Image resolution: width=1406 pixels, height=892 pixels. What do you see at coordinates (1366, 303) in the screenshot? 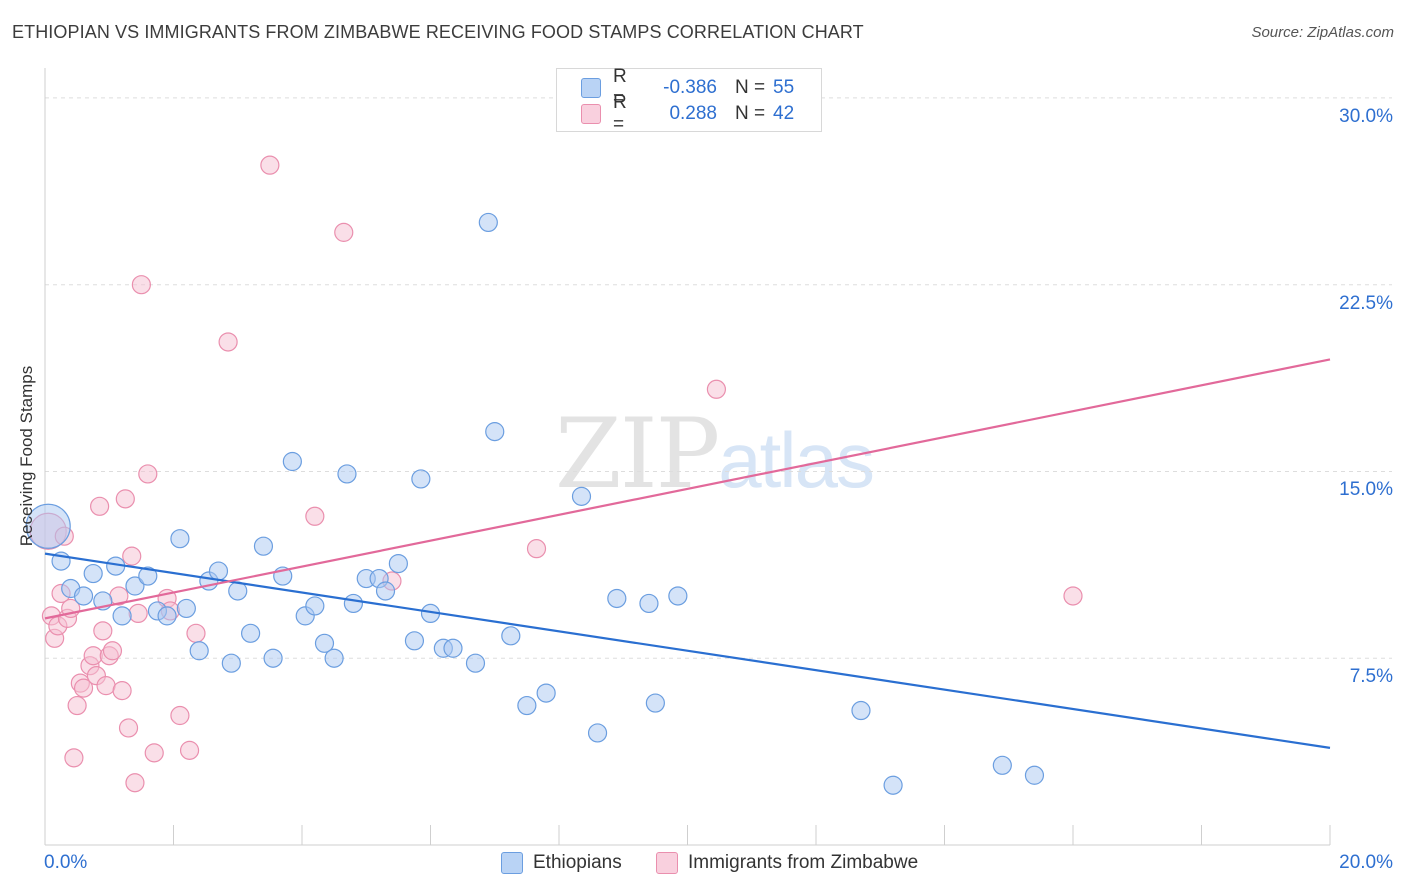
I see `y-tick-label: 22.5%` at bounding box center [1366, 303].